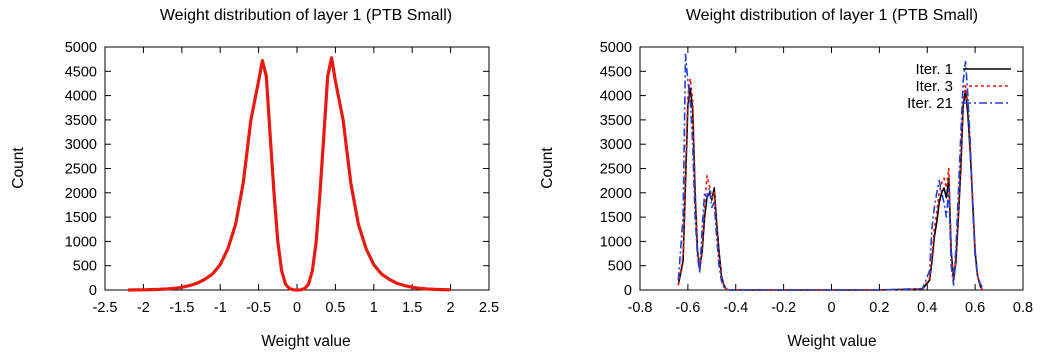 The height and width of the screenshot is (354, 1041). Describe the element at coordinates (451, 308) in the screenshot. I see `left-chart-xtick-label: 2` at that location.